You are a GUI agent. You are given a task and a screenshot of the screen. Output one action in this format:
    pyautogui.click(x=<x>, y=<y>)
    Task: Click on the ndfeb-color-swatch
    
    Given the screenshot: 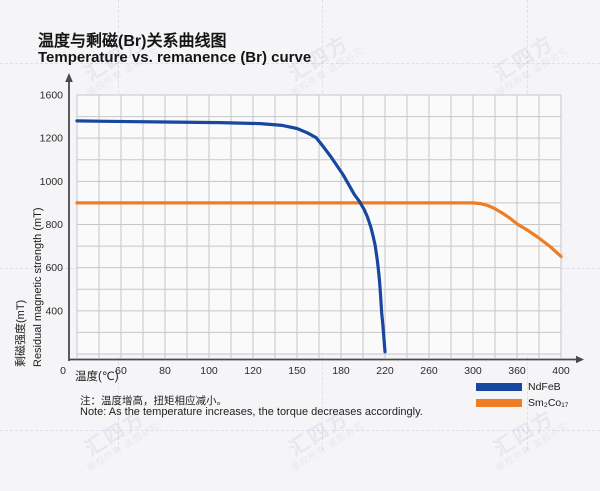 What is the action you would take?
    pyautogui.click(x=499, y=387)
    